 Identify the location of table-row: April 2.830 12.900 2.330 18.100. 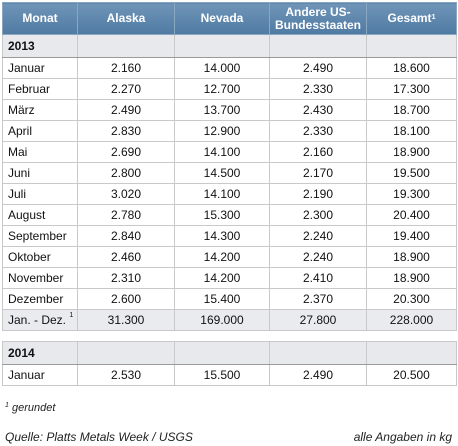
(229, 131).